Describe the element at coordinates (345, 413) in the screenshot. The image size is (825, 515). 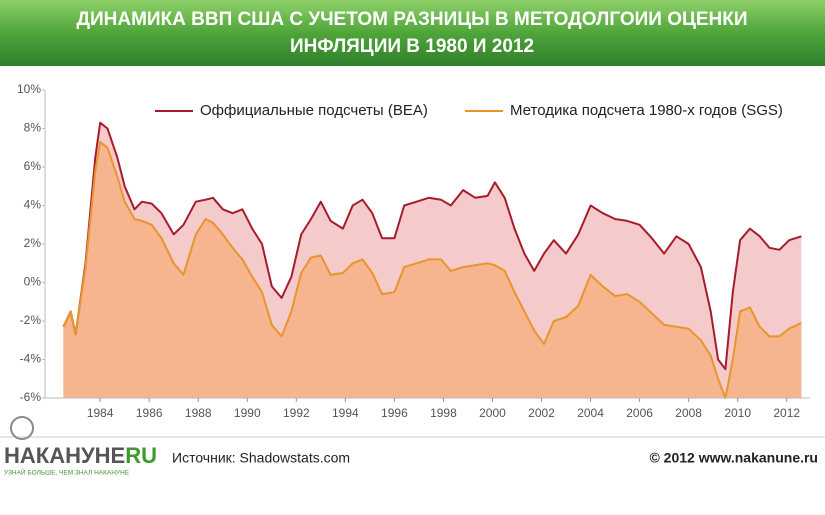
I see `x-tick-label: 1994` at that location.